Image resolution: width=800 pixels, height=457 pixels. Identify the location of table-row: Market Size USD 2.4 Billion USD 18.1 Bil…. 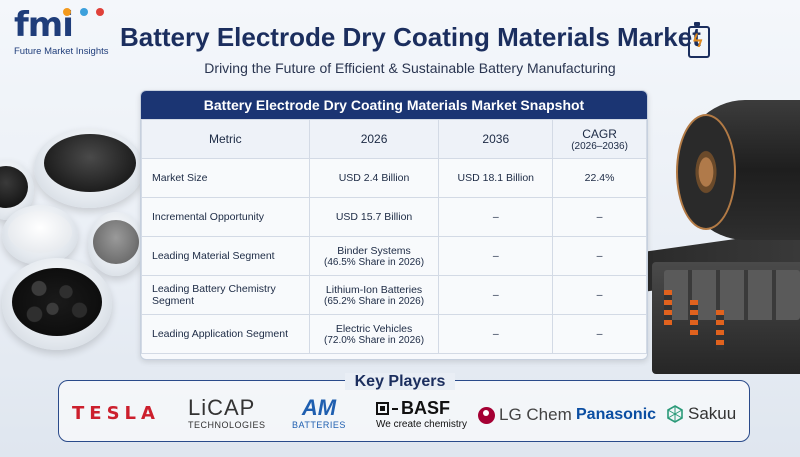
(394, 178).